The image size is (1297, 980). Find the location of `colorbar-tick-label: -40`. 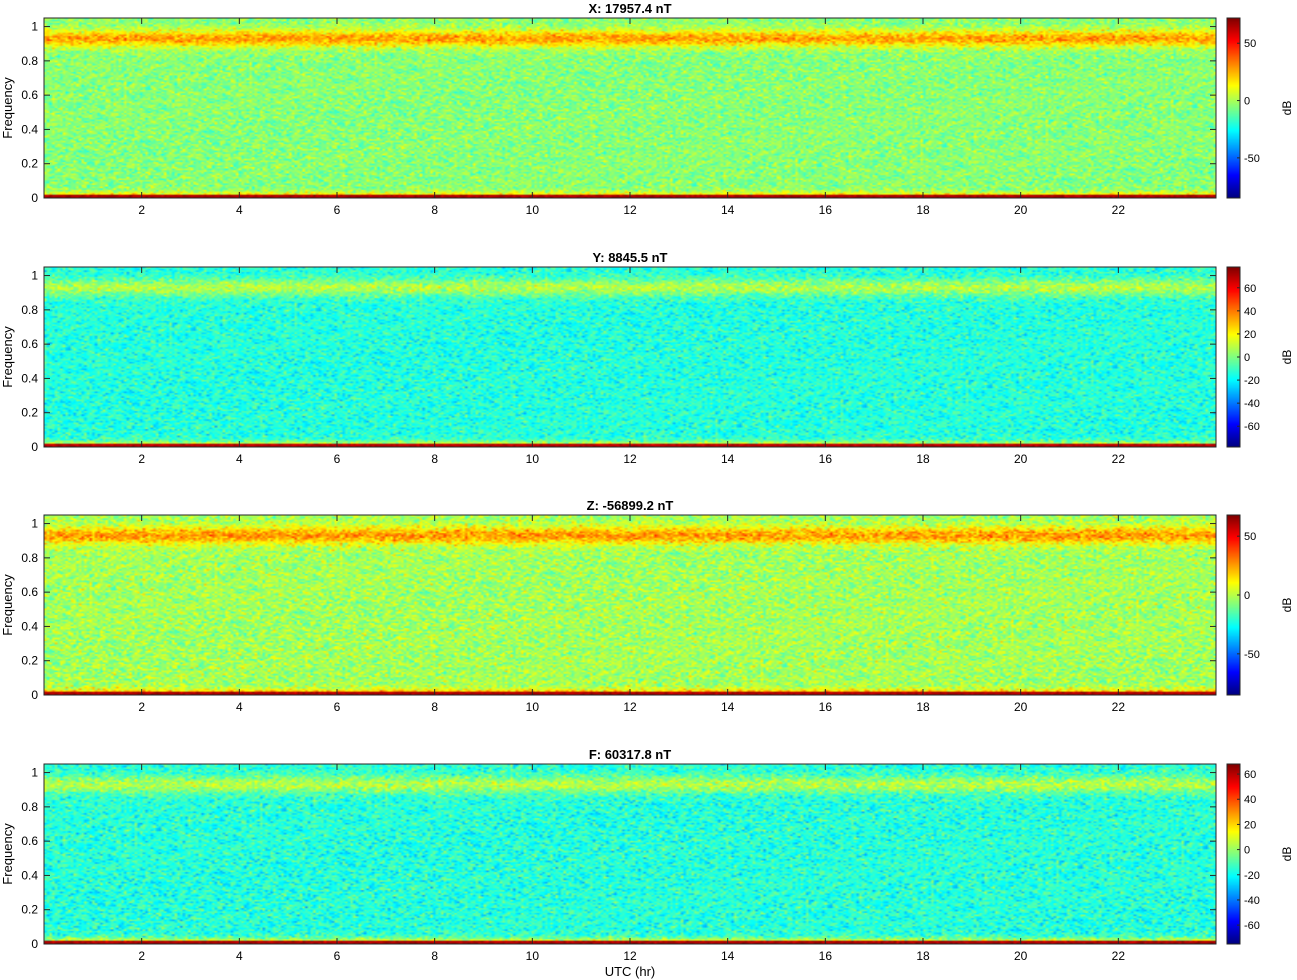

colorbar-tick-label: -40 is located at coordinates (1252, 901).